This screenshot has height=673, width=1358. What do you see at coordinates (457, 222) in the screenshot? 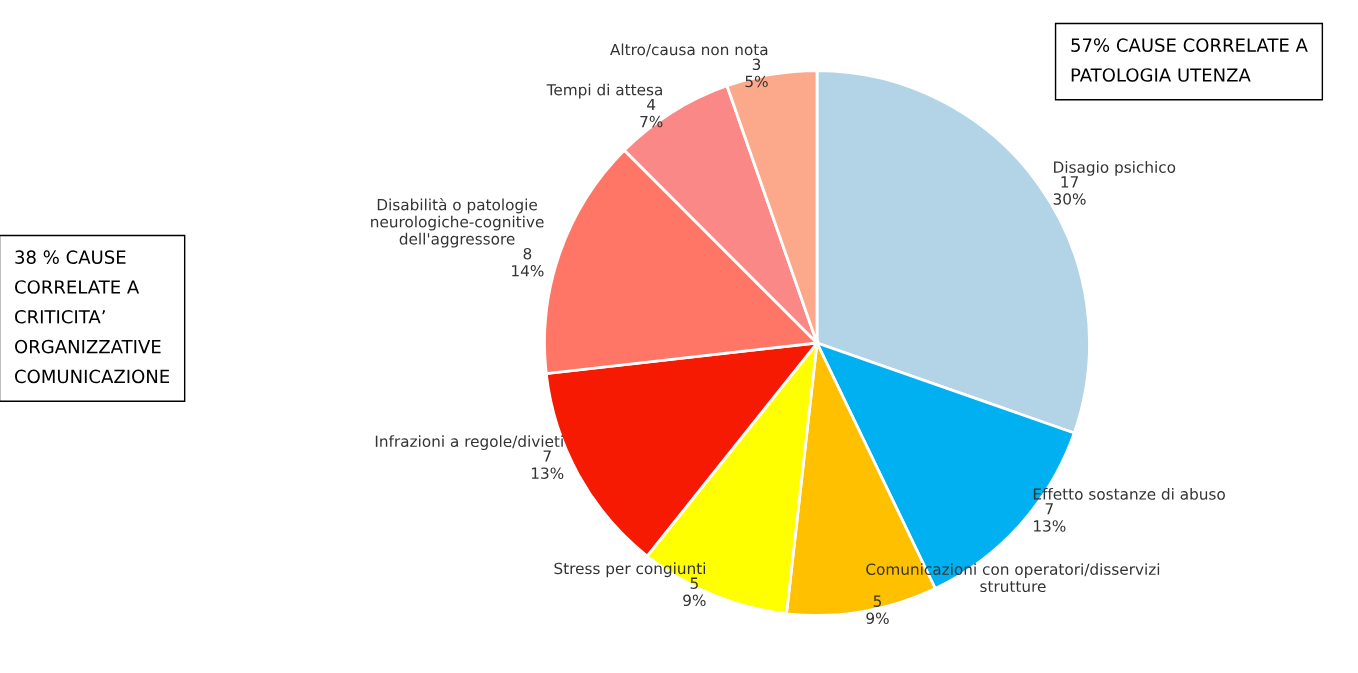
I see `slice-label: Disabilità o patologie neurologiche-cognitive dell'aggressore` at bounding box center [457, 222].